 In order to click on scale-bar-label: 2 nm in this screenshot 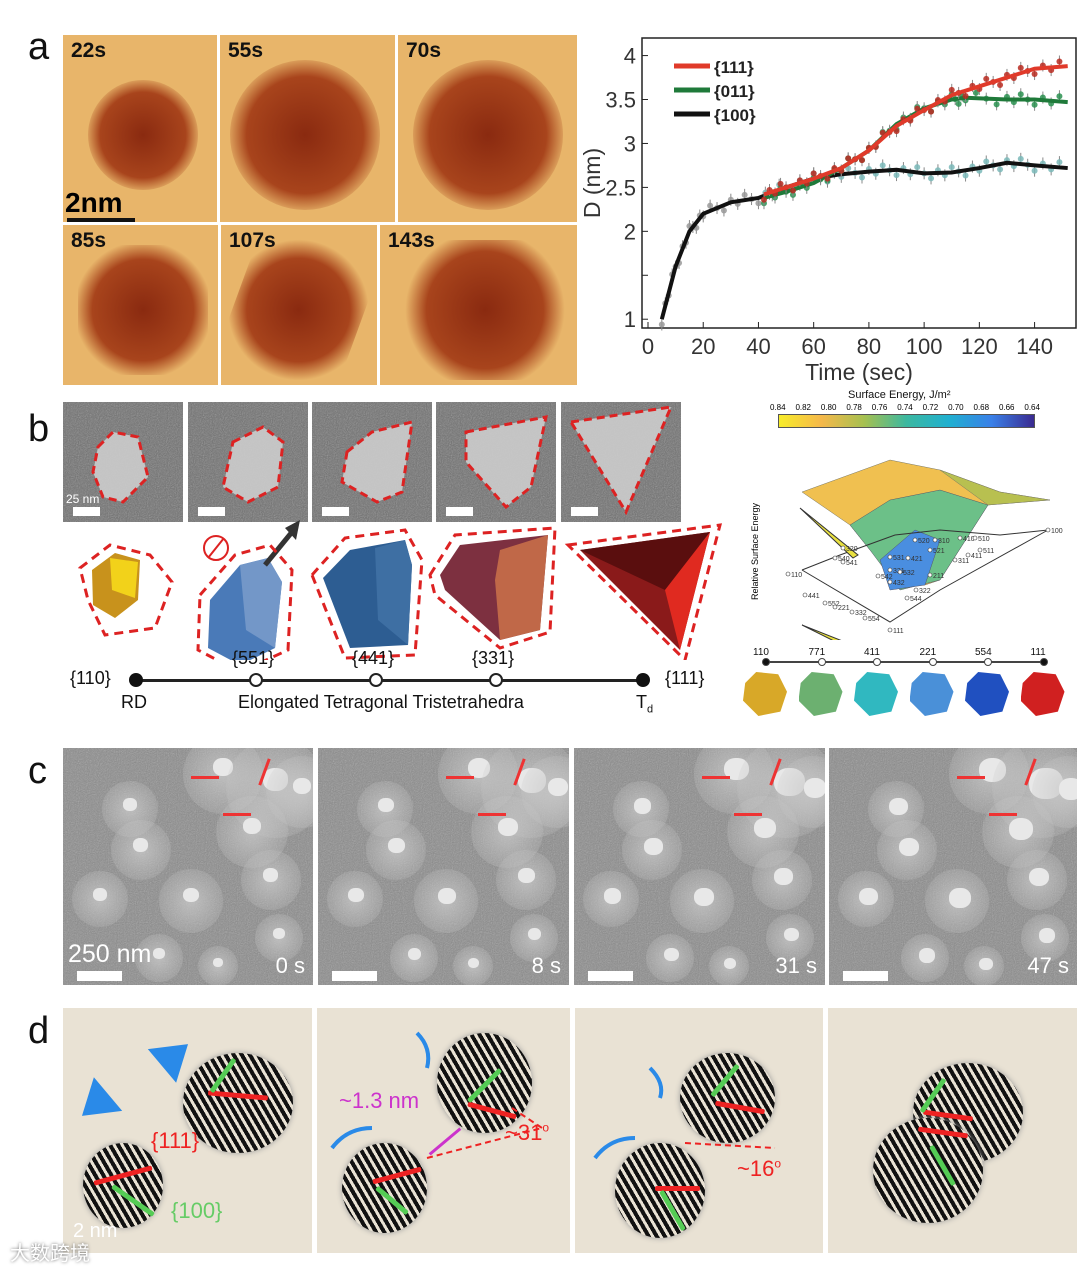, I will do `click(95, 1231)`.